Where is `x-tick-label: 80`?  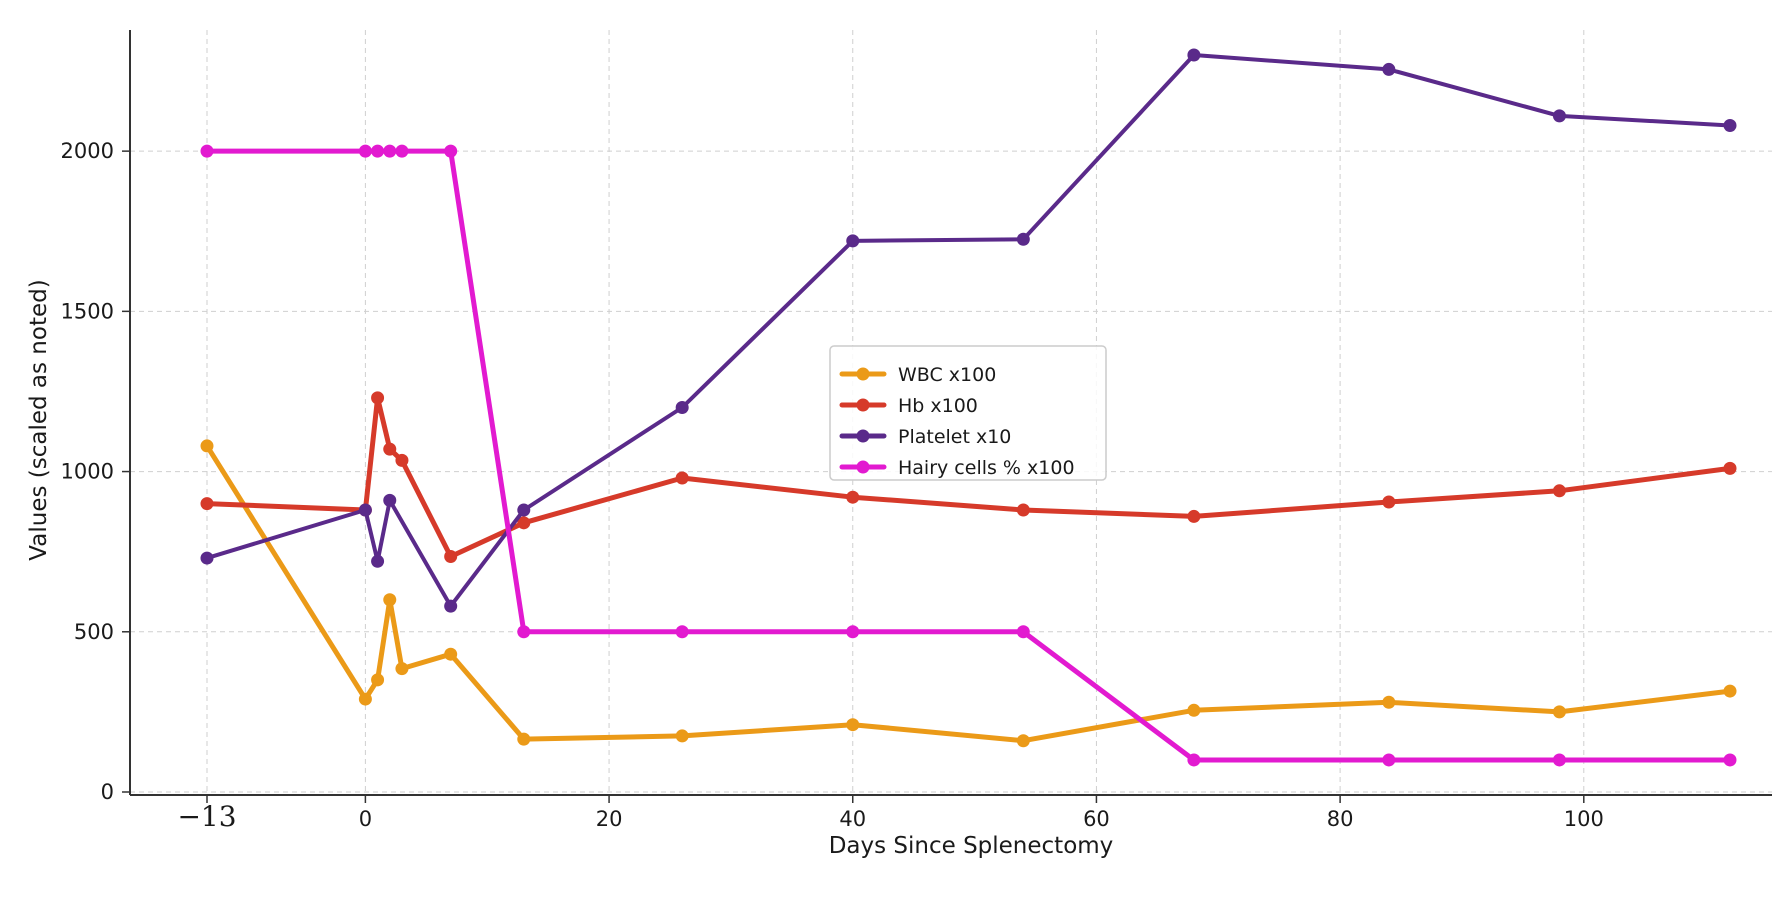
x-tick-label: 80 is located at coordinates (1340, 819).